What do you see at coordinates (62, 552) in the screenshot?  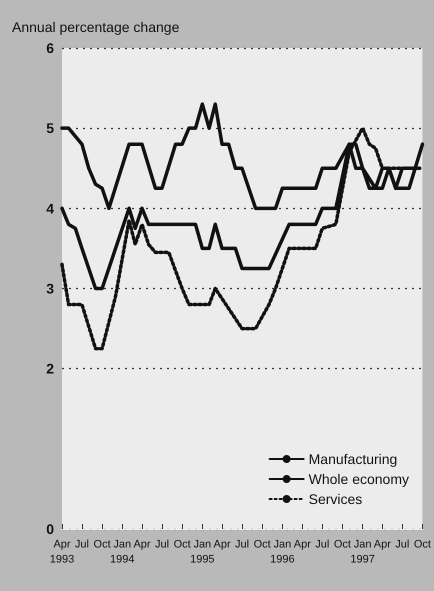 I see `x-tick-label: Apr 1993` at bounding box center [62, 552].